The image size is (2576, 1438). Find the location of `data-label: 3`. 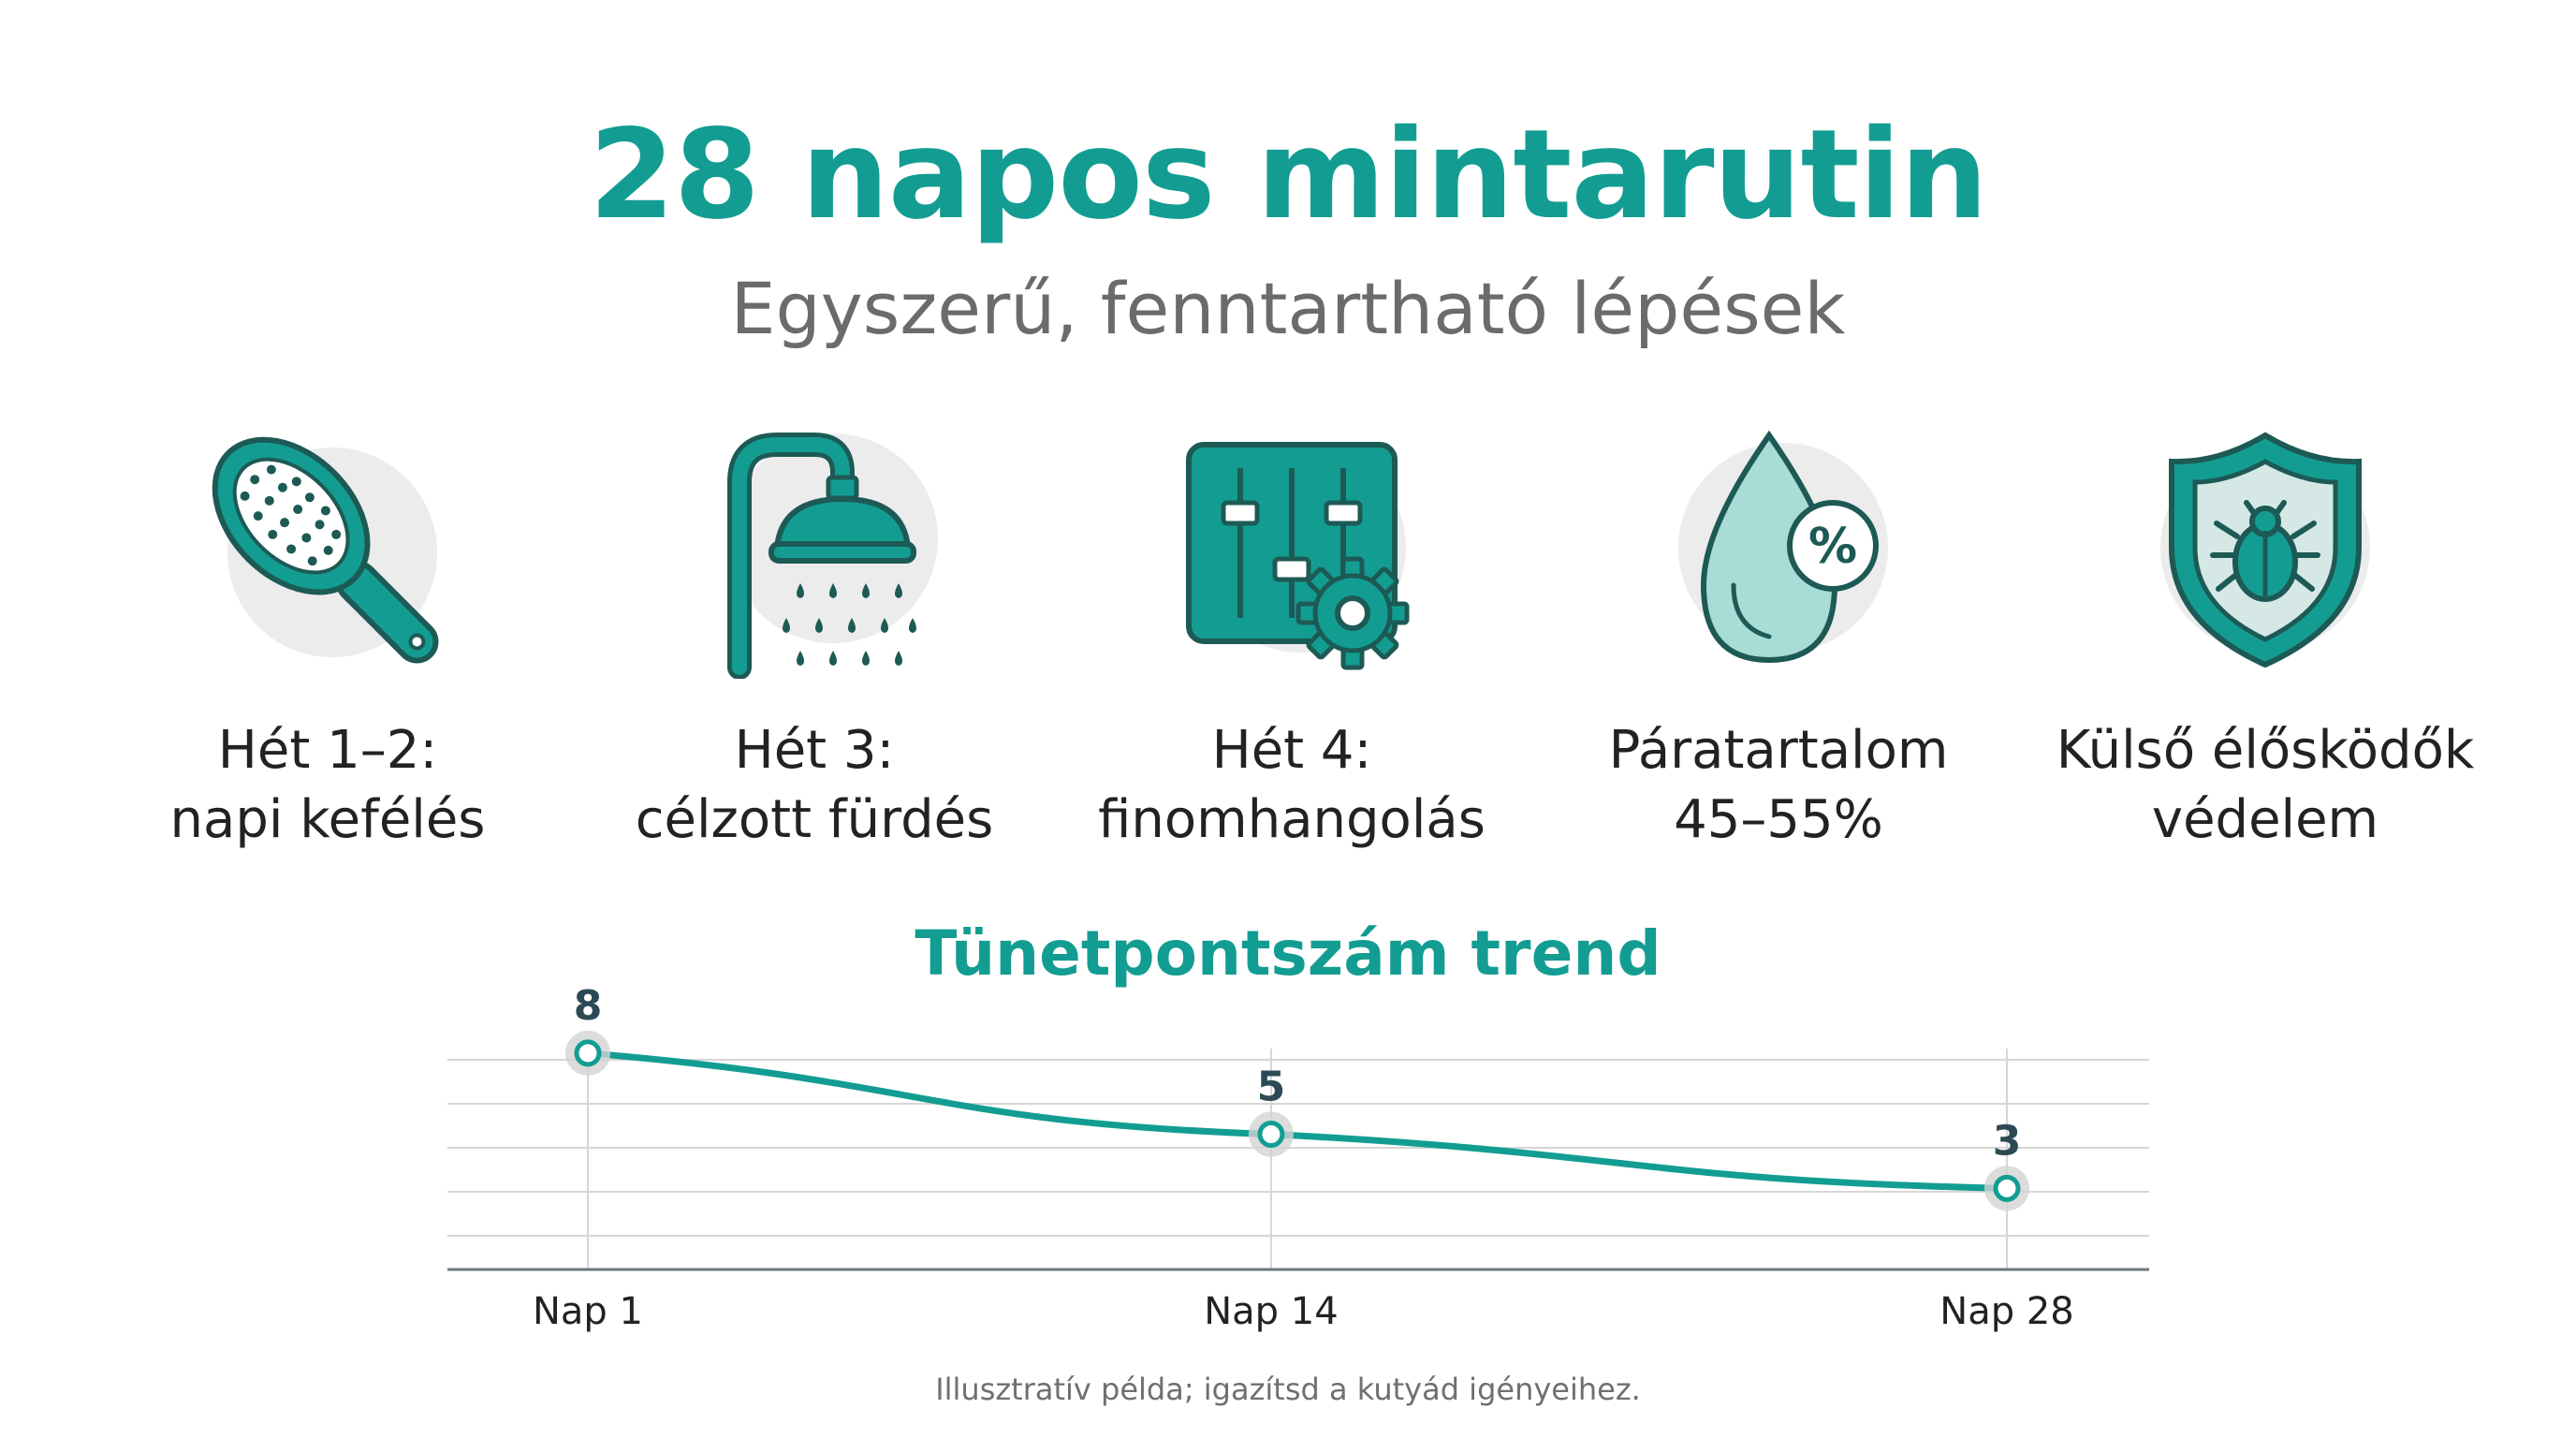

data-label: 3 is located at coordinates (2008, 1141).